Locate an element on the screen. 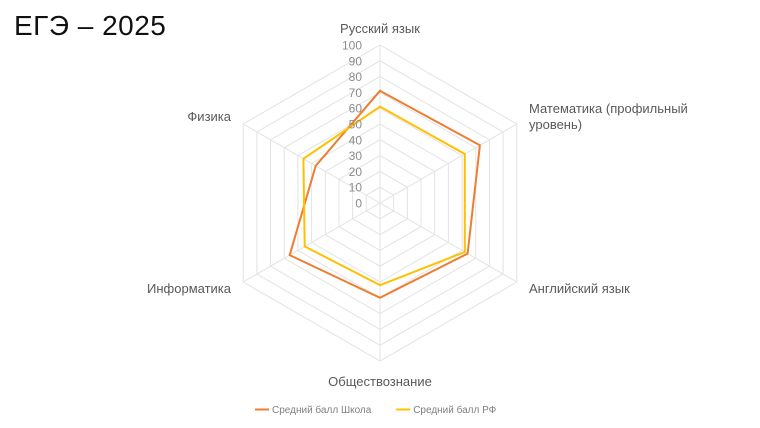 This screenshot has width=760, height=428. slide-title: ЕГЭ – 2025 is located at coordinates (90, 25).